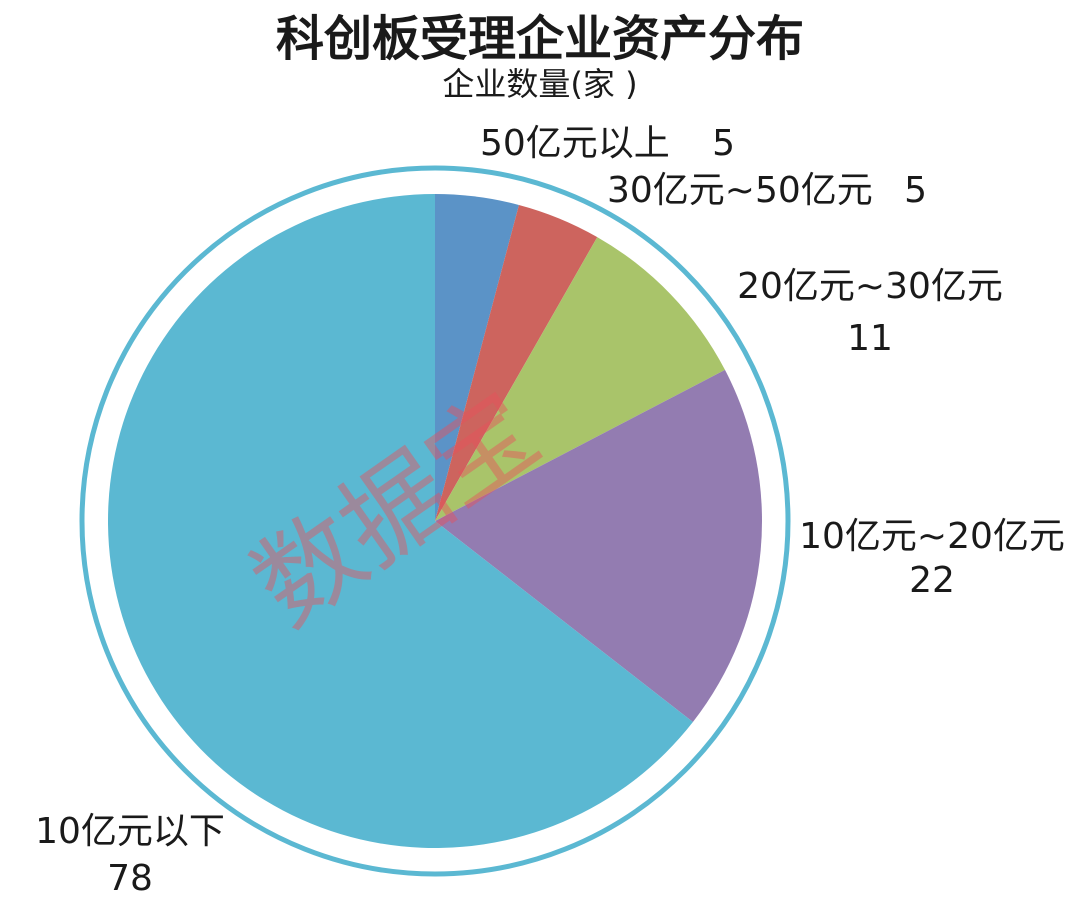 This screenshot has width=1080, height=918. What do you see at coordinates (740, 190) in the screenshot?
I see `slice-label: 30亿元~50亿元` at bounding box center [740, 190].